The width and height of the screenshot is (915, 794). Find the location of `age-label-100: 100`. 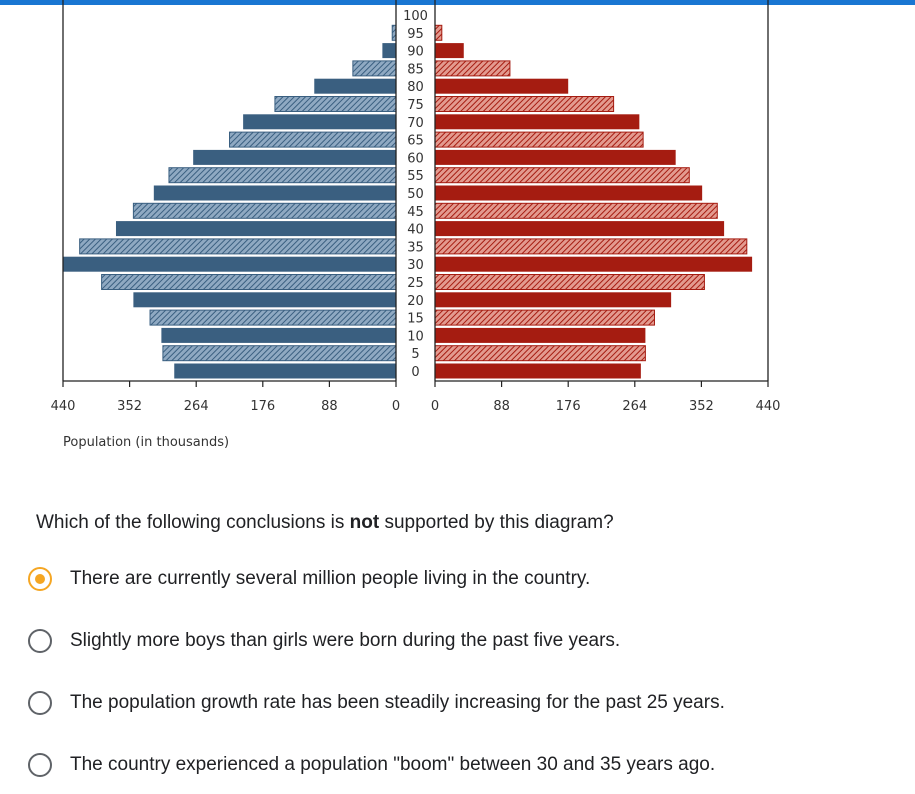

age-label-100: 100 is located at coordinates (415, 16).